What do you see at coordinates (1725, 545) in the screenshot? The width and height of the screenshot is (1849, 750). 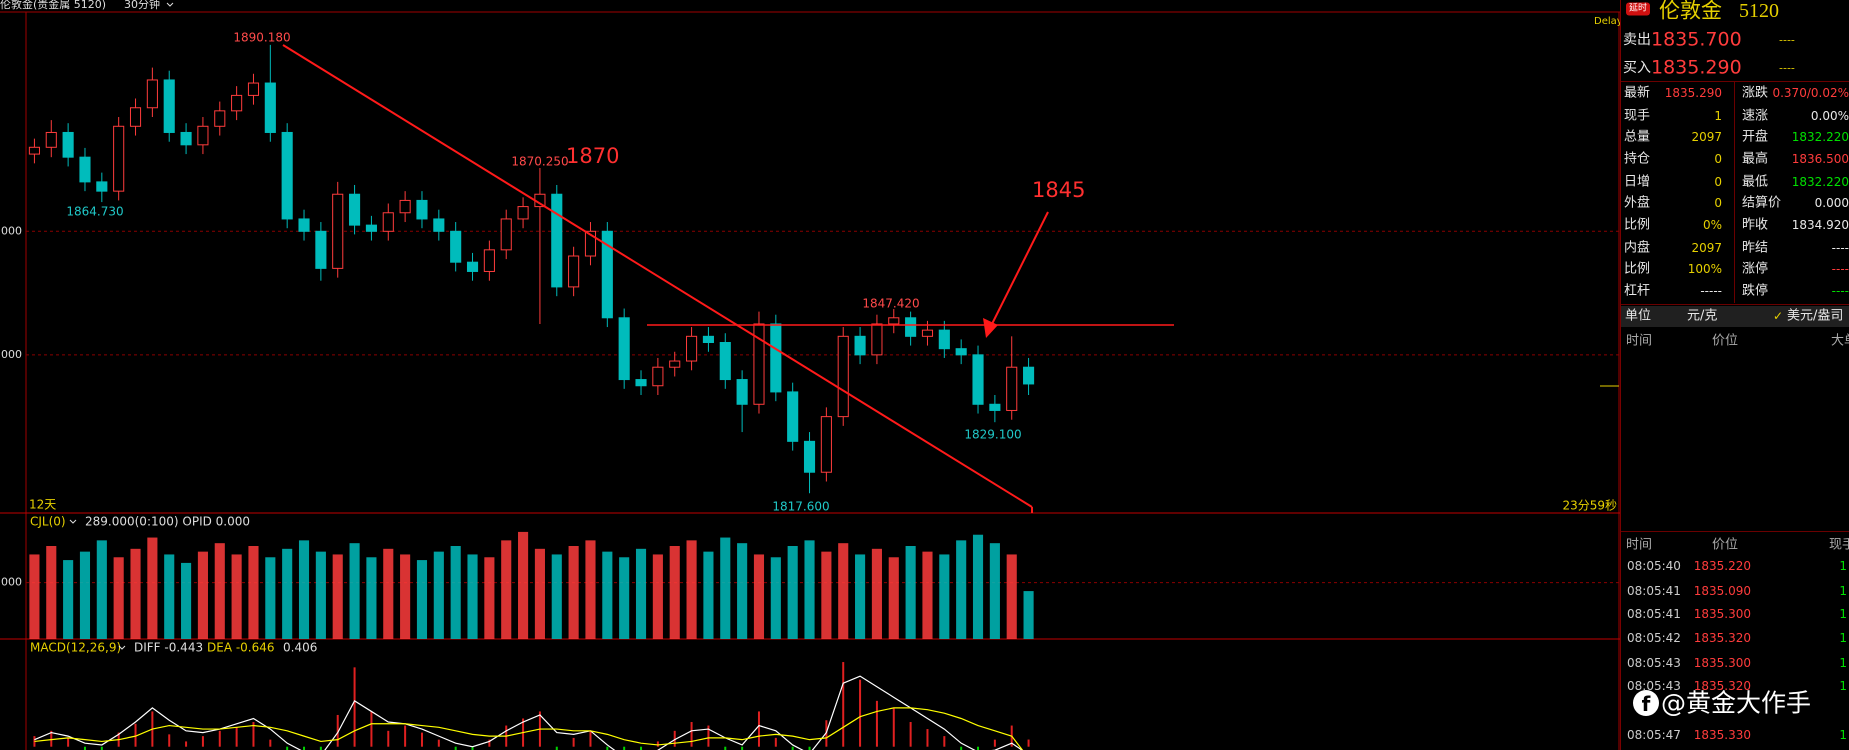 I see `column-header: 价位` at bounding box center [1725, 545].